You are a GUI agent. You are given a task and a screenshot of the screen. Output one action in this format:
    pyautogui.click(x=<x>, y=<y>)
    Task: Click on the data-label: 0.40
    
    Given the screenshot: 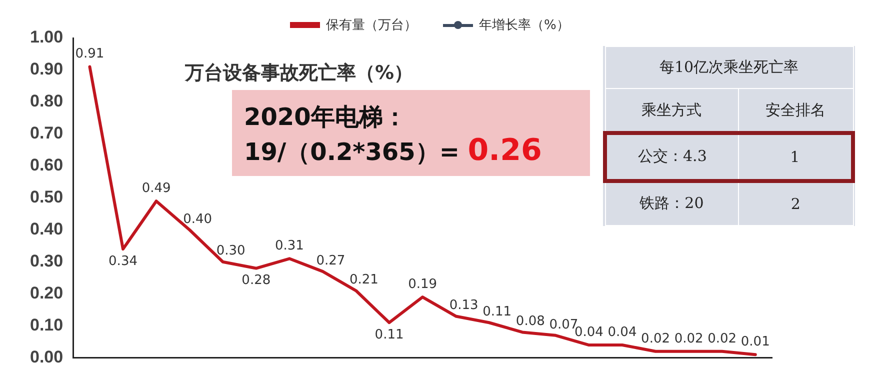 What is the action you would take?
    pyautogui.click(x=197, y=219)
    